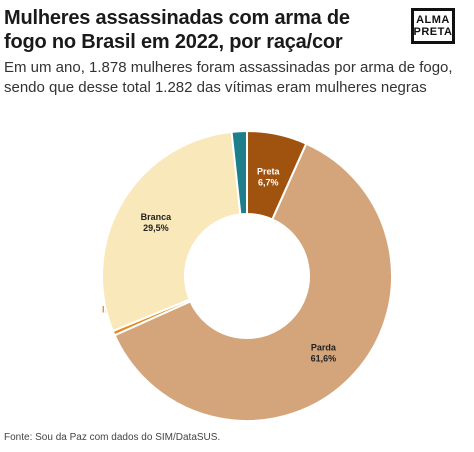  Describe the element at coordinates (433, 20) in the screenshot. I see `logo-line-1: ALMA` at that location.